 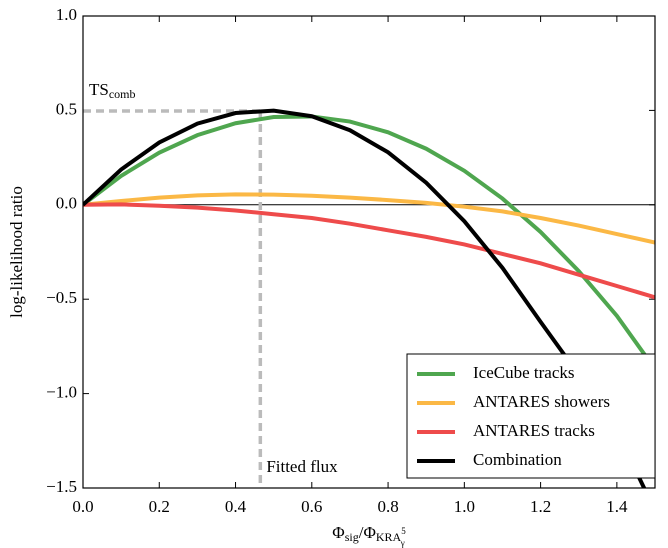 I want to click on y-tick-label: 1.0, so click(x=66, y=14).